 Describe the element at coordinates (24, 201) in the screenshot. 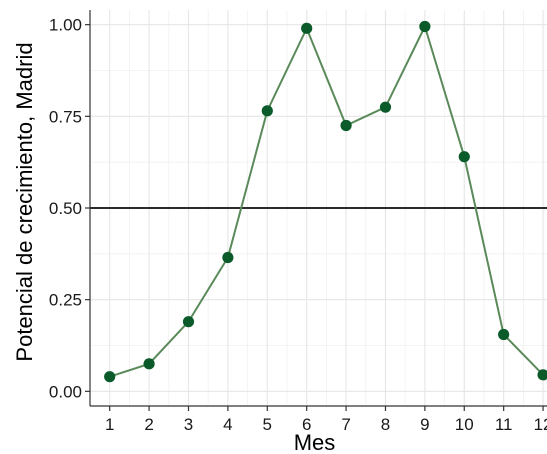

I see `y-axis-title: Potencial de crecimiento, Madrid` at that location.